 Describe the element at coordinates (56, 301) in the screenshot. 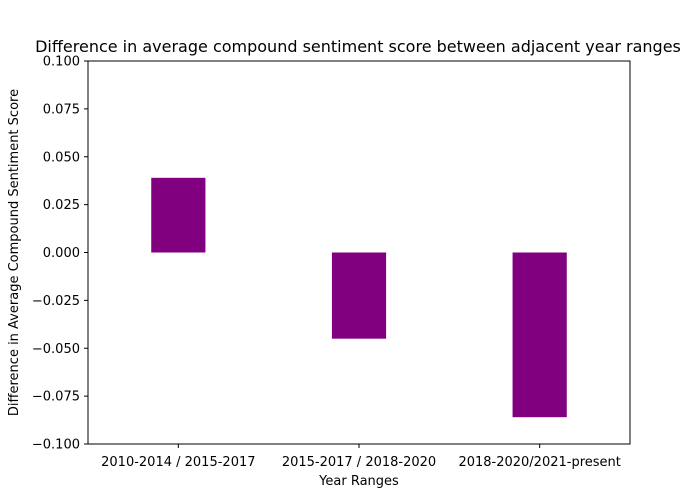

I see `y-tick-label: −0.025` at that location.